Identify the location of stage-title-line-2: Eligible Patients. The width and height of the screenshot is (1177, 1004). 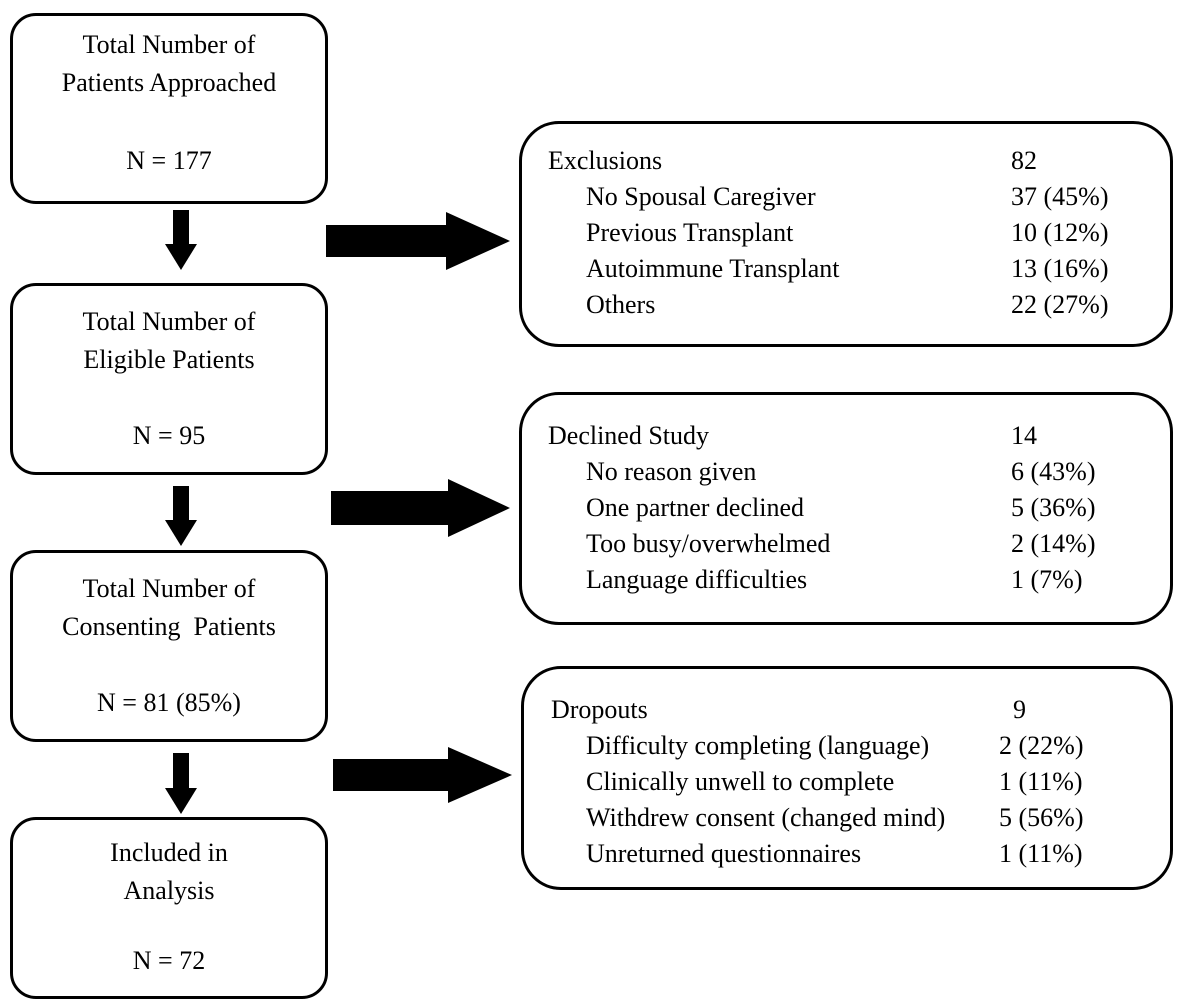
(169, 359).